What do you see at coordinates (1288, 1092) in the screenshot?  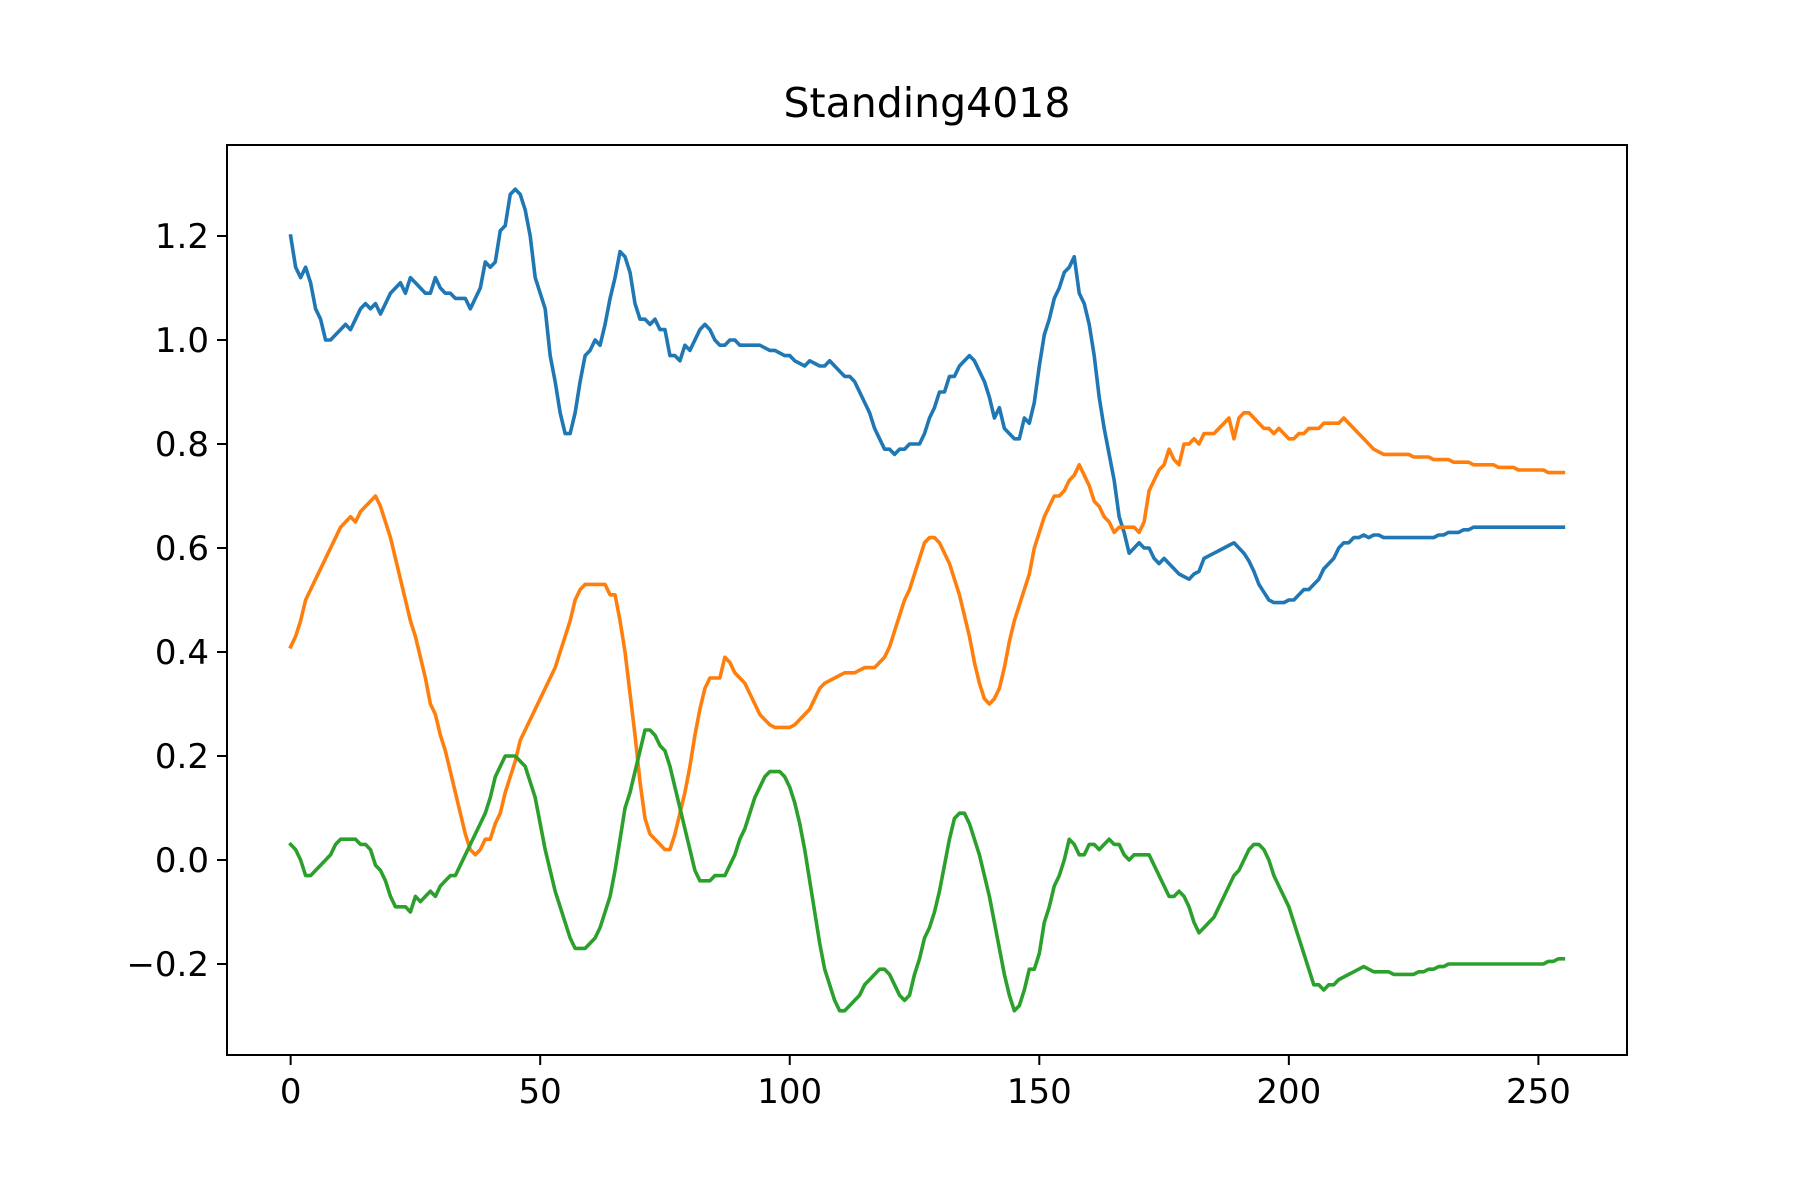 I see `x-tick-label: 200` at bounding box center [1288, 1092].